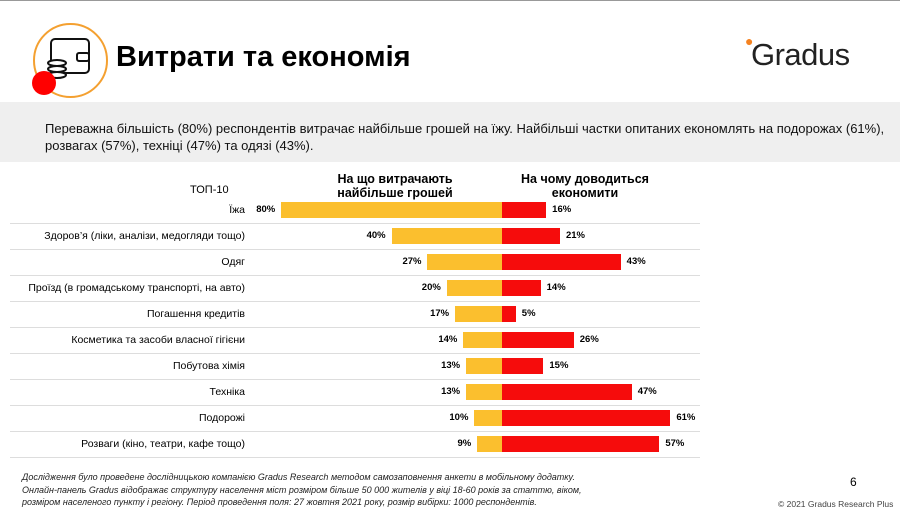 The height and width of the screenshot is (509, 900). I want to click on value-label-spend: 20%, so click(431, 287).